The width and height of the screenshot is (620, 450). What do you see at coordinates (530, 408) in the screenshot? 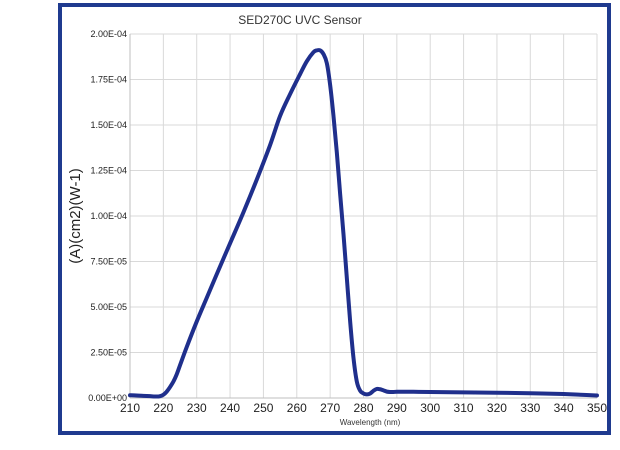
I see `x-tick-label: 330` at bounding box center [530, 408].